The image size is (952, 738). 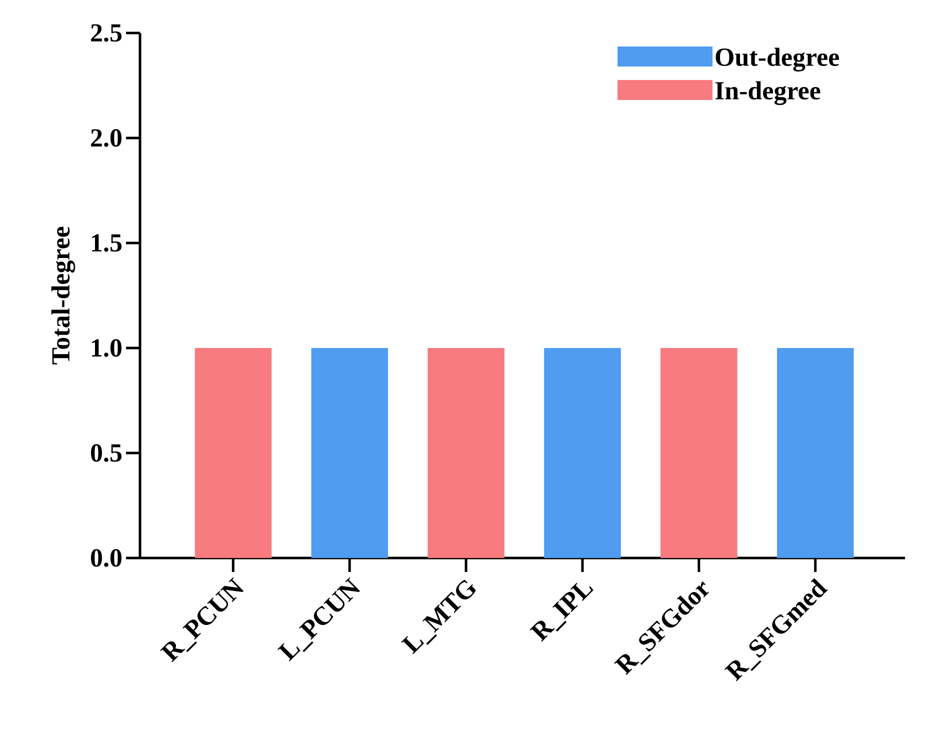 What do you see at coordinates (106, 33) in the screenshot?
I see `y-tick-label: 2.5` at bounding box center [106, 33].